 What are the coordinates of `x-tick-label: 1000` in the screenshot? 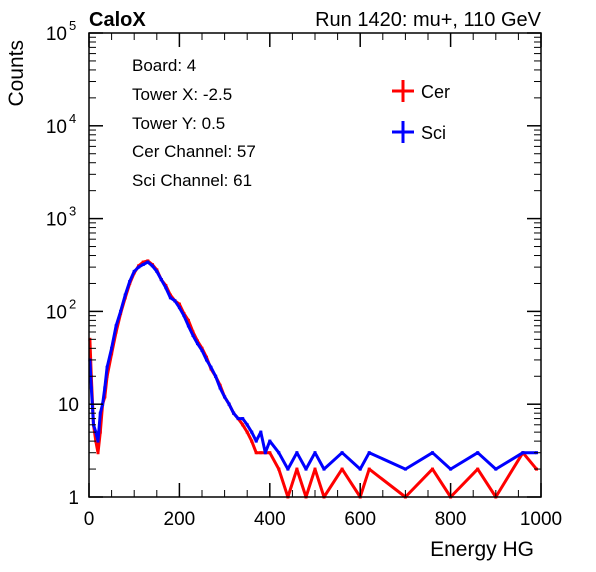 It's located at (541, 519).